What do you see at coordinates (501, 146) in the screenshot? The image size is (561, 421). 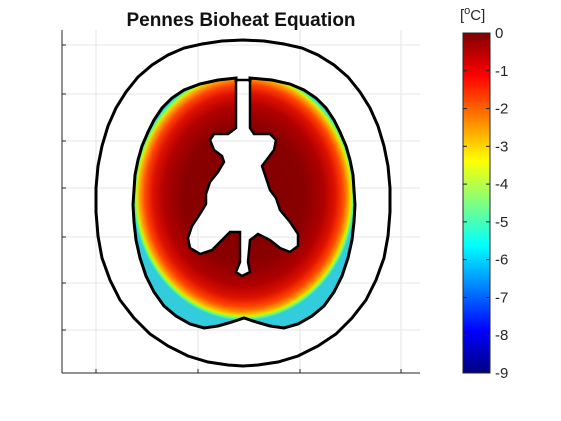 I see `colorbar-tick-label: -3` at bounding box center [501, 146].